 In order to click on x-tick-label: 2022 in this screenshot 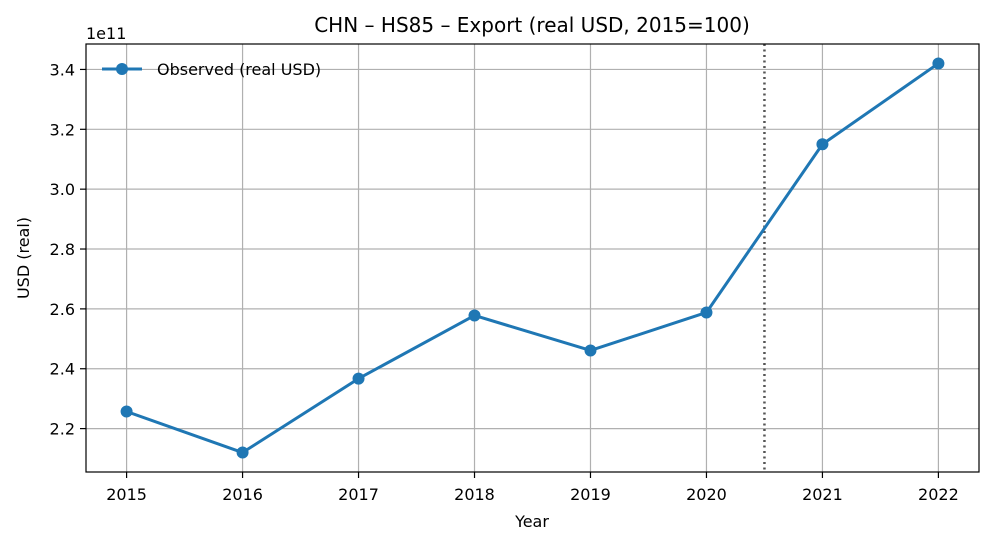, I will do `click(938, 494)`.